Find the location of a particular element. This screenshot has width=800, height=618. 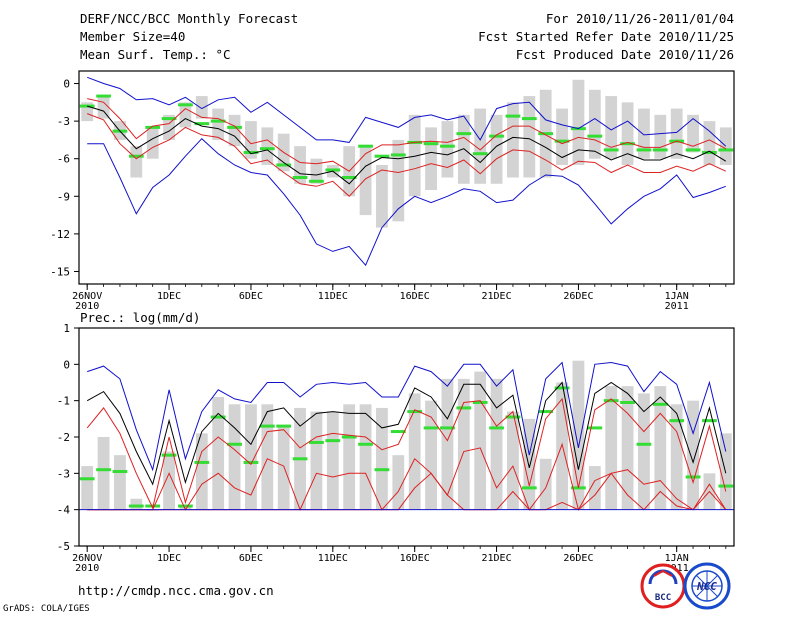

y-tick-label: -12 is located at coordinates (60, 234).